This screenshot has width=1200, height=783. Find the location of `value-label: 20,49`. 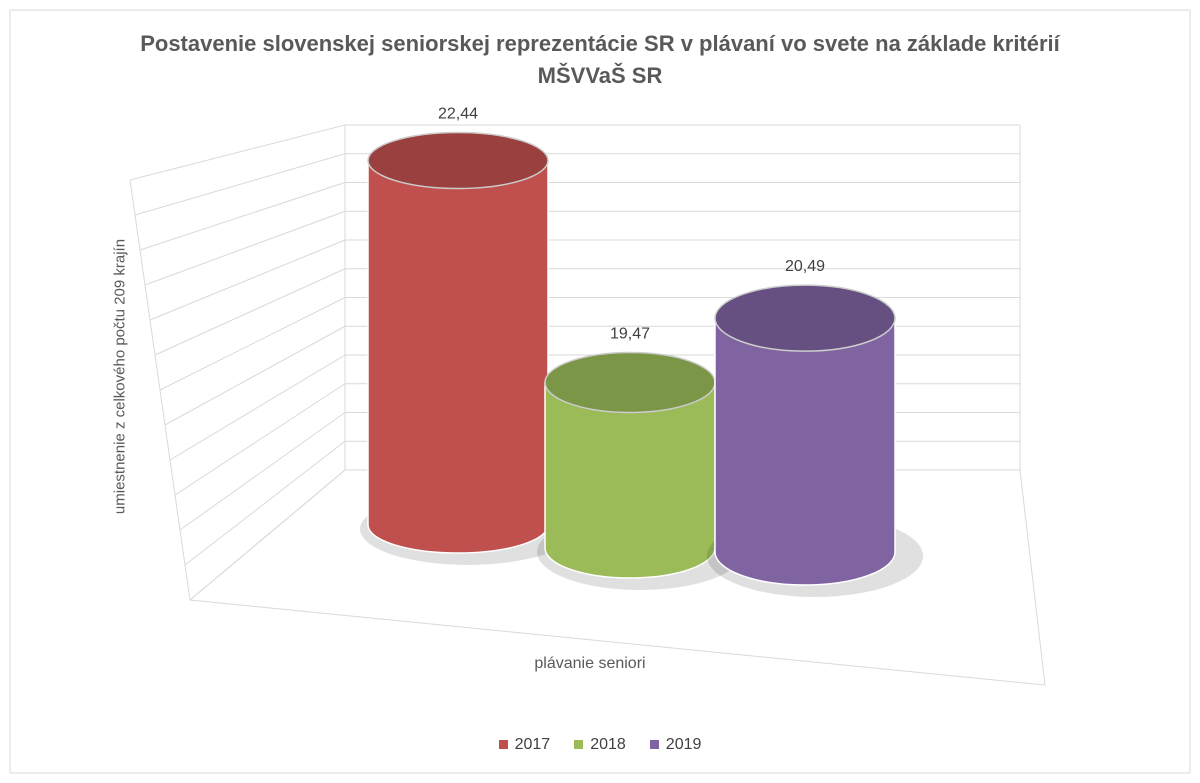

value-label: 20,49 is located at coordinates (805, 266).